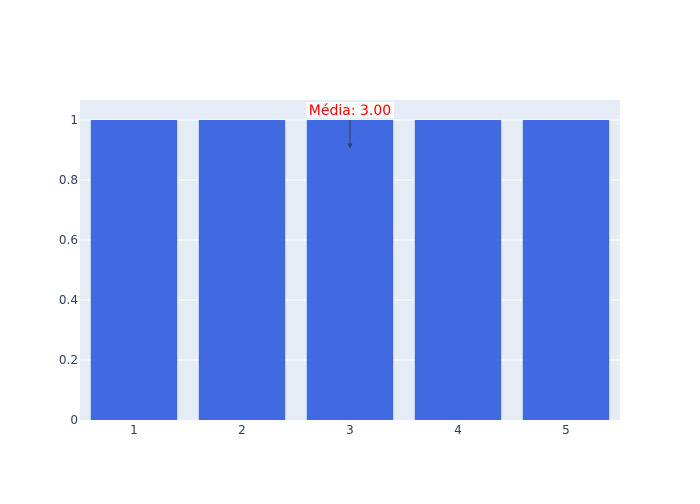  What do you see at coordinates (74, 120) in the screenshot?
I see `y-tick-label: 1` at bounding box center [74, 120].